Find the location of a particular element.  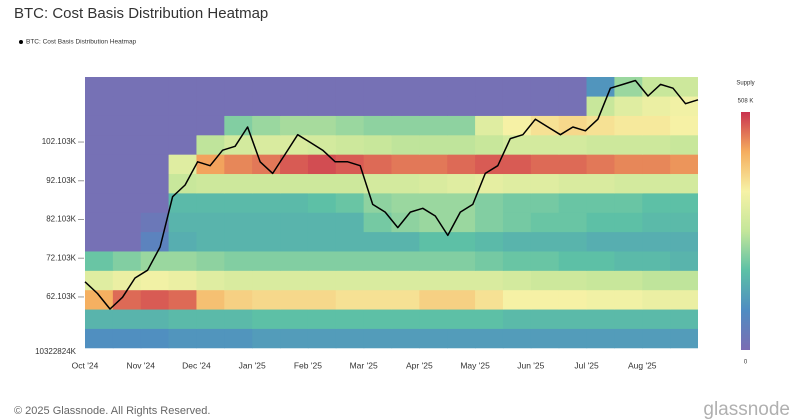

y-tick-label: 72.103K is located at coordinates (61, 257).